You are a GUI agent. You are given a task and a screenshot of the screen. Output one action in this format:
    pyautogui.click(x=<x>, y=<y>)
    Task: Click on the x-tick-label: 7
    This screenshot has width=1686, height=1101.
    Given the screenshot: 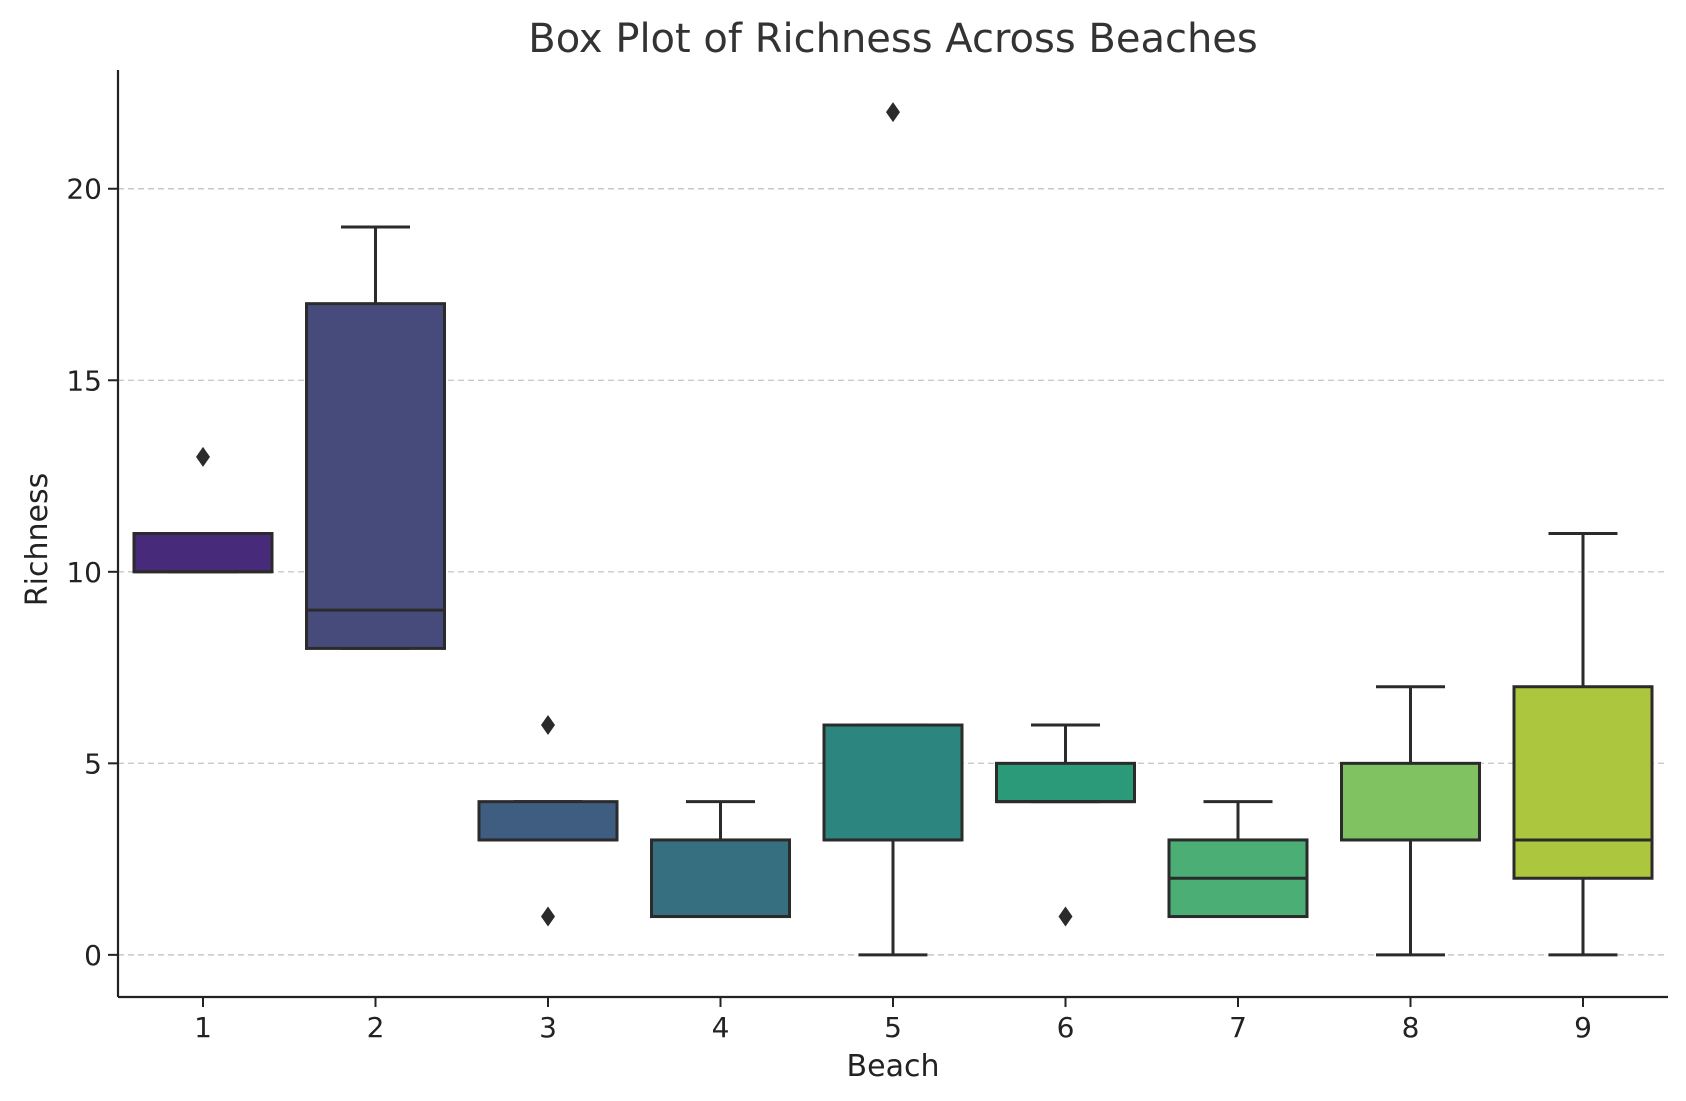 What is the action you would take?
    pyautogui.click(x=1238, y=1027)
    